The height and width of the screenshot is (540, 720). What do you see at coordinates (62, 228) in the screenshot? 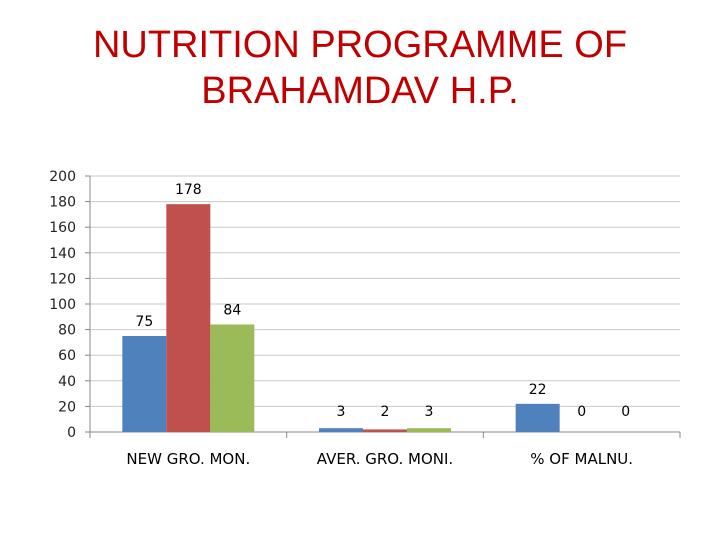
I see `y-tick-label: 160` at bounding box center [62, 228].